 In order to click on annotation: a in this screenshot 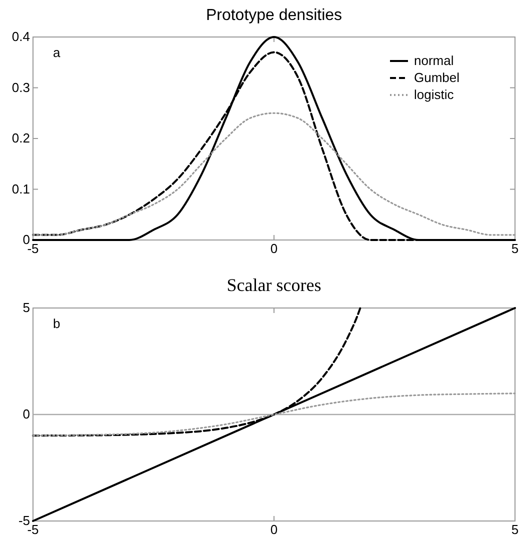, I will do `click(57, 52)`.